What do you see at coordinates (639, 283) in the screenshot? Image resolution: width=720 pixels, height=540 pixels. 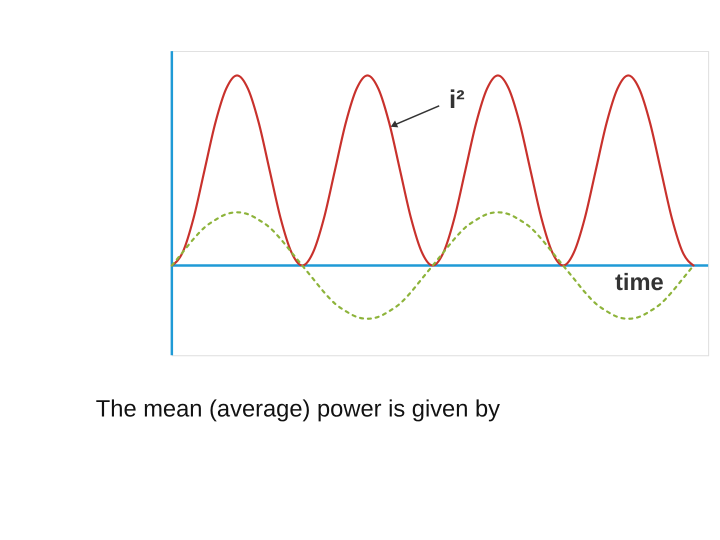 I see `x-axis-title: time` at bounding box center [639, 283].